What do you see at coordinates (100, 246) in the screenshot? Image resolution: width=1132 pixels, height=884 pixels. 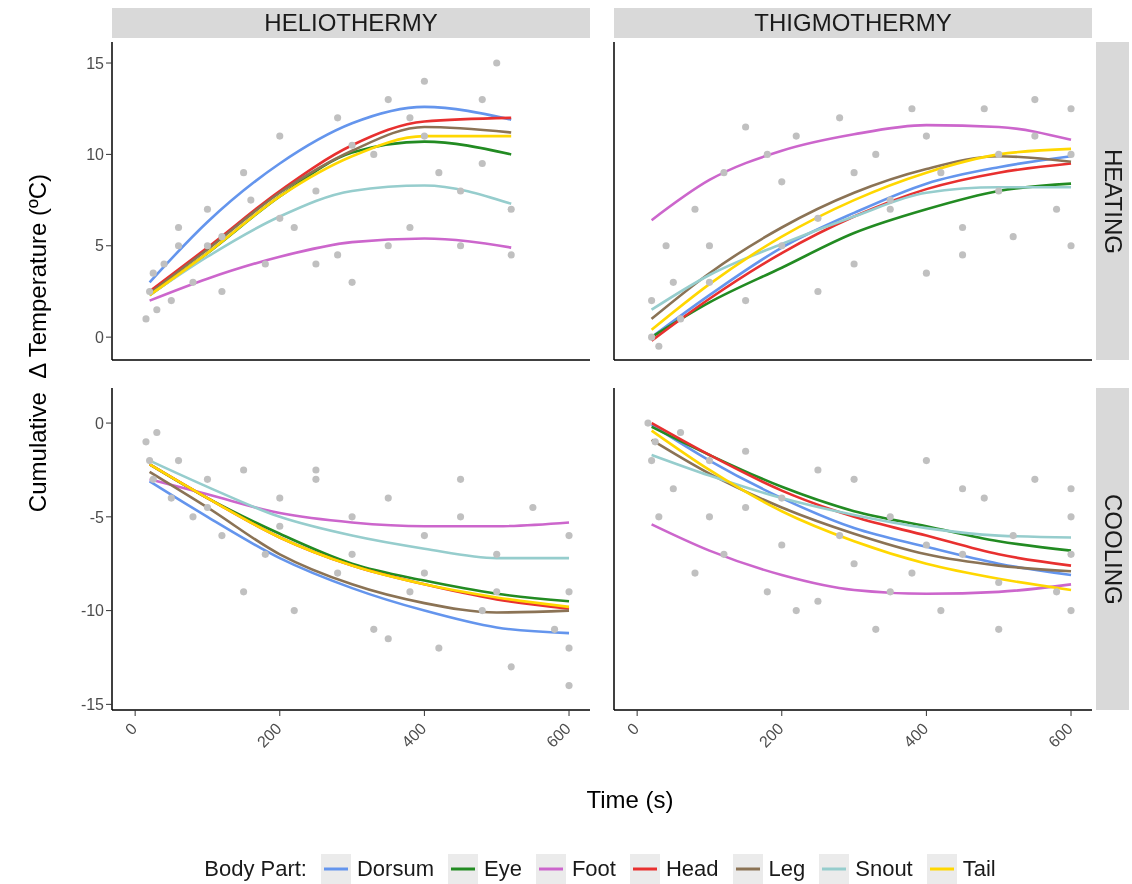 I see `y-tick-label: 5` at bounding box center [100, 246].